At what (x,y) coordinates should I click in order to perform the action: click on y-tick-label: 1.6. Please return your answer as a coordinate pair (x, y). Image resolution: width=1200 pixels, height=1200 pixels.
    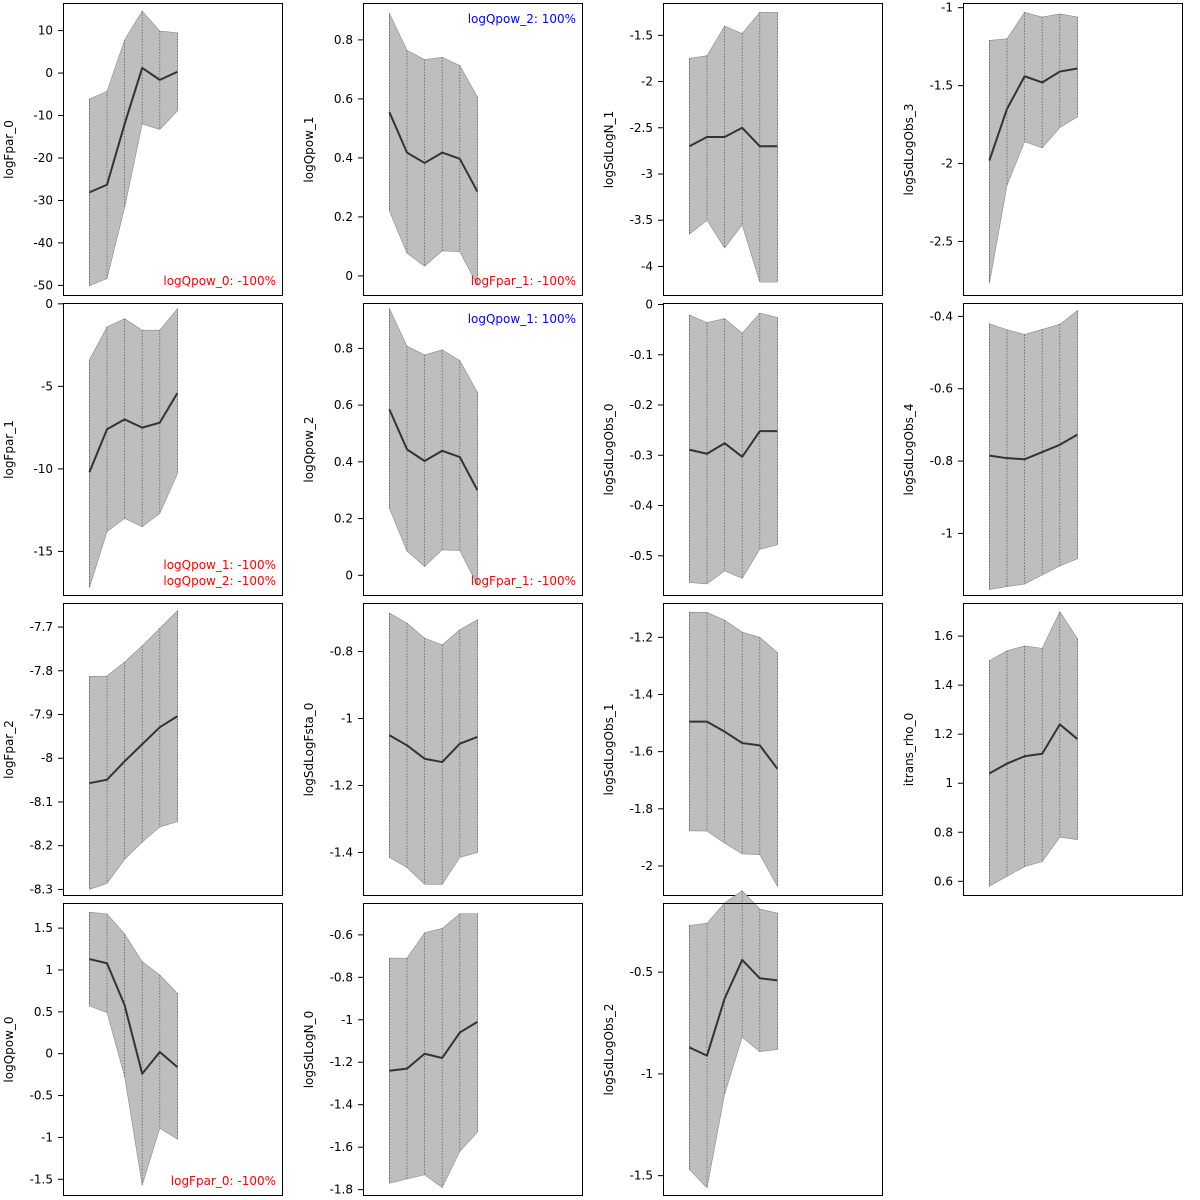
    Looking at the image, I should click on (943, 636).